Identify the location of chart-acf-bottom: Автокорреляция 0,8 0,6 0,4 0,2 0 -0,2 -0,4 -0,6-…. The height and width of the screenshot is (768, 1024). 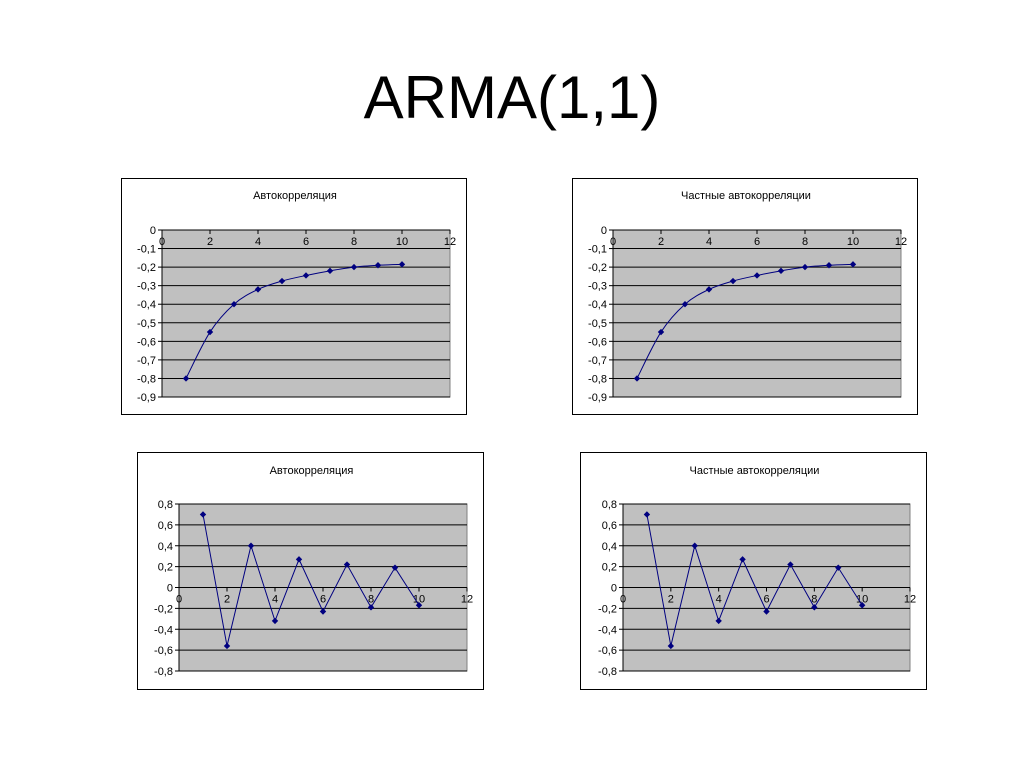
(310, 571).